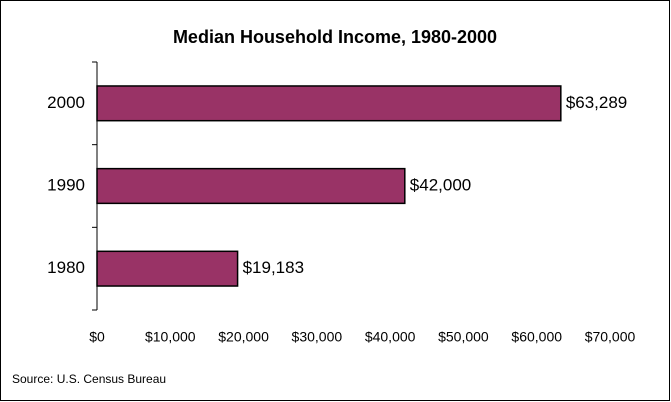 The height and width of the screenshot is (402, 671). What do you see at coordinates (536, 337) in the screenshot?
I see `x-tick-label: $60,000` at bounding box center [536, 337].